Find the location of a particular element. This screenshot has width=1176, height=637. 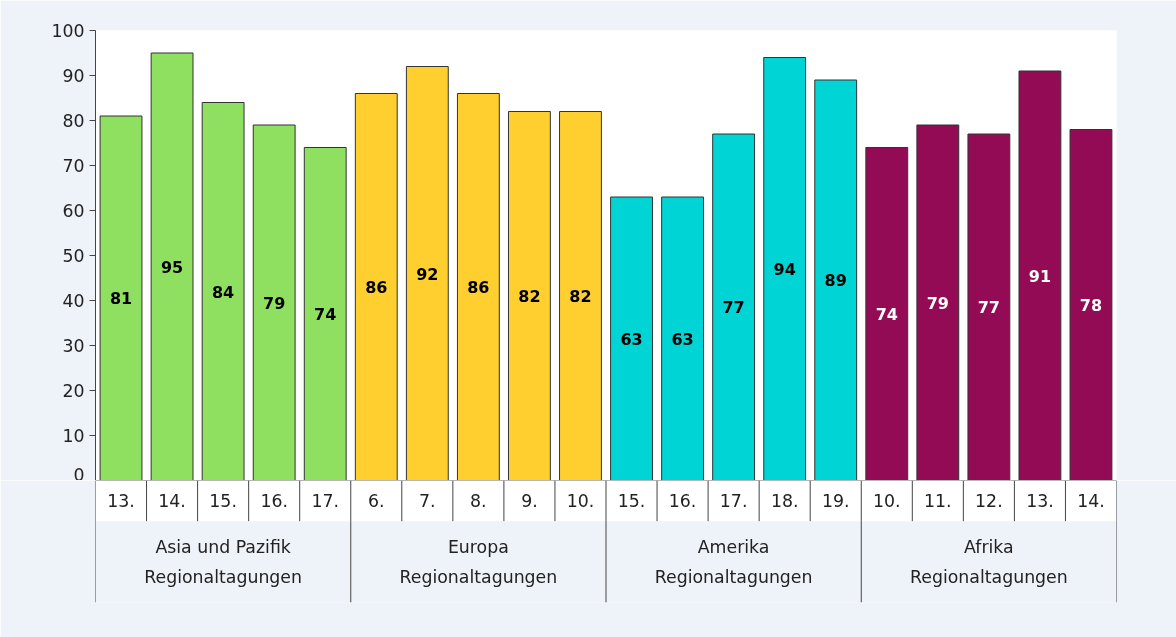

y-tick-label: 100 is located at coordinates (68, 31).